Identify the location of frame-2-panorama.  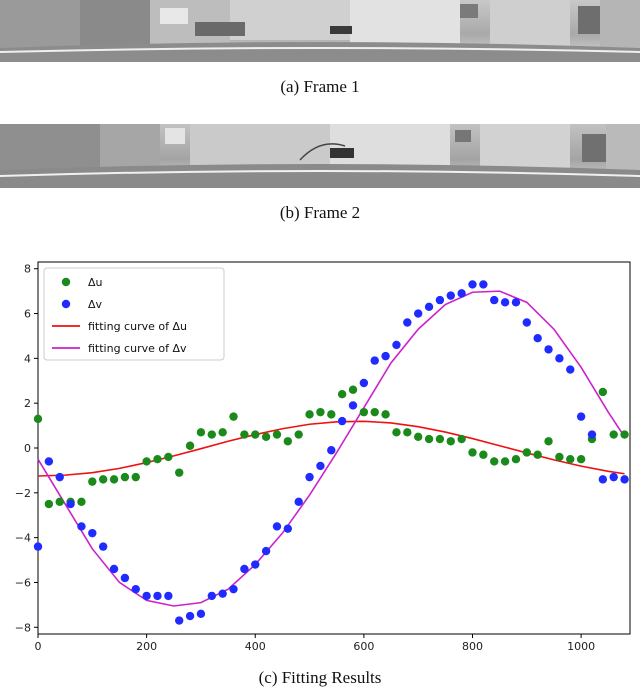
(320, 156).